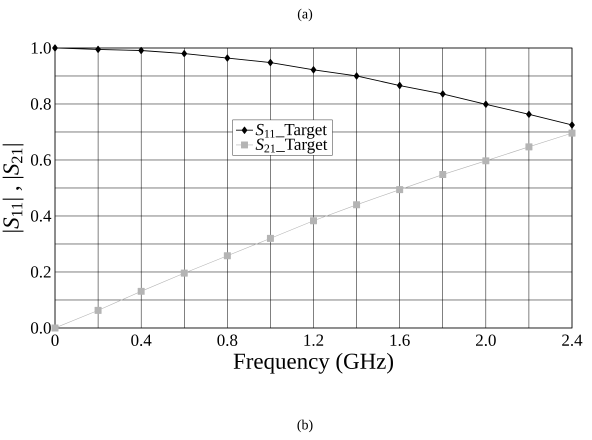  What do you see at coordinates (314, 340) in the screenshot?
I see `x-tick-label: 1.2` at bounding box center [314, 340].